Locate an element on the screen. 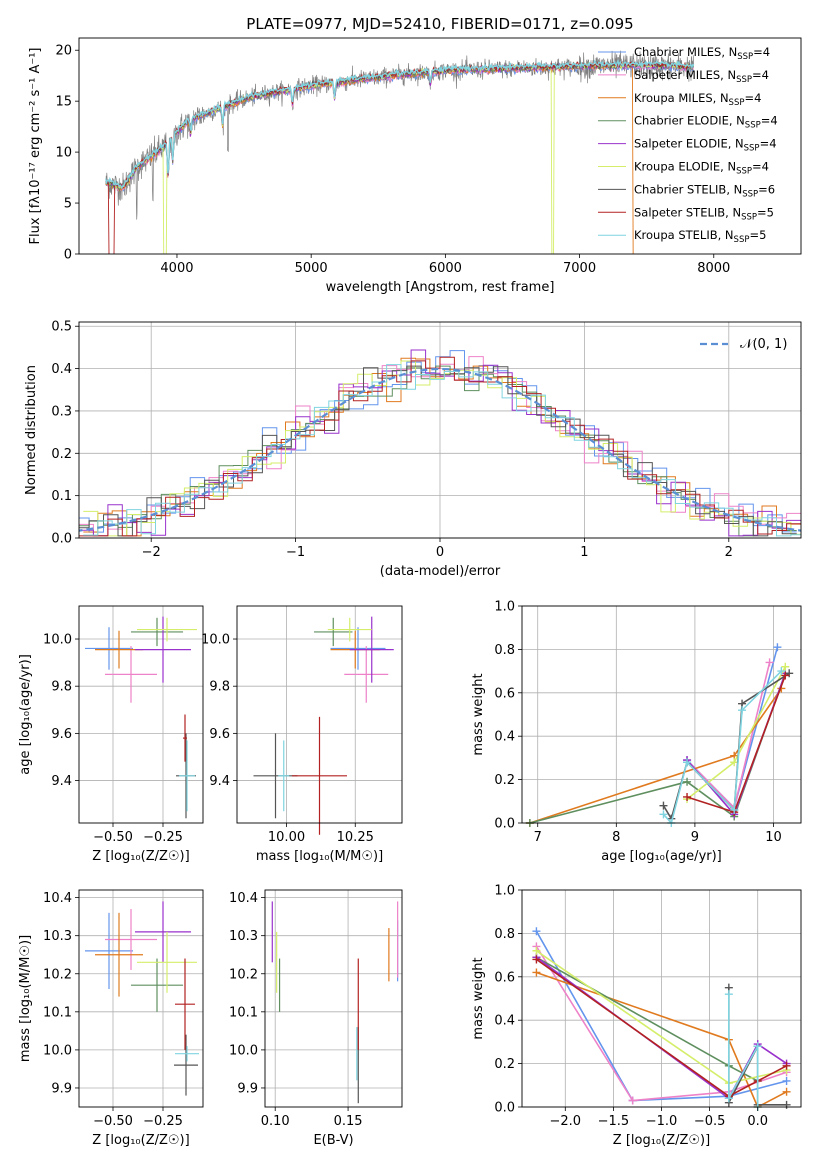 The image size is (819, 1170). y-tick-label: 0.0 is located at coordinates (504, 824).